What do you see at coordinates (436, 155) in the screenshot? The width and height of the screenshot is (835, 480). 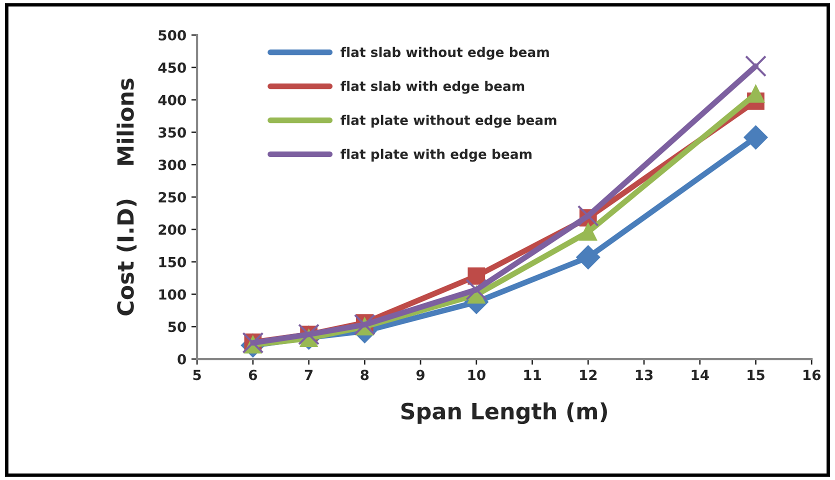 I see `legend-label: flat plate with edge beam` at bounding box center [436, 155].